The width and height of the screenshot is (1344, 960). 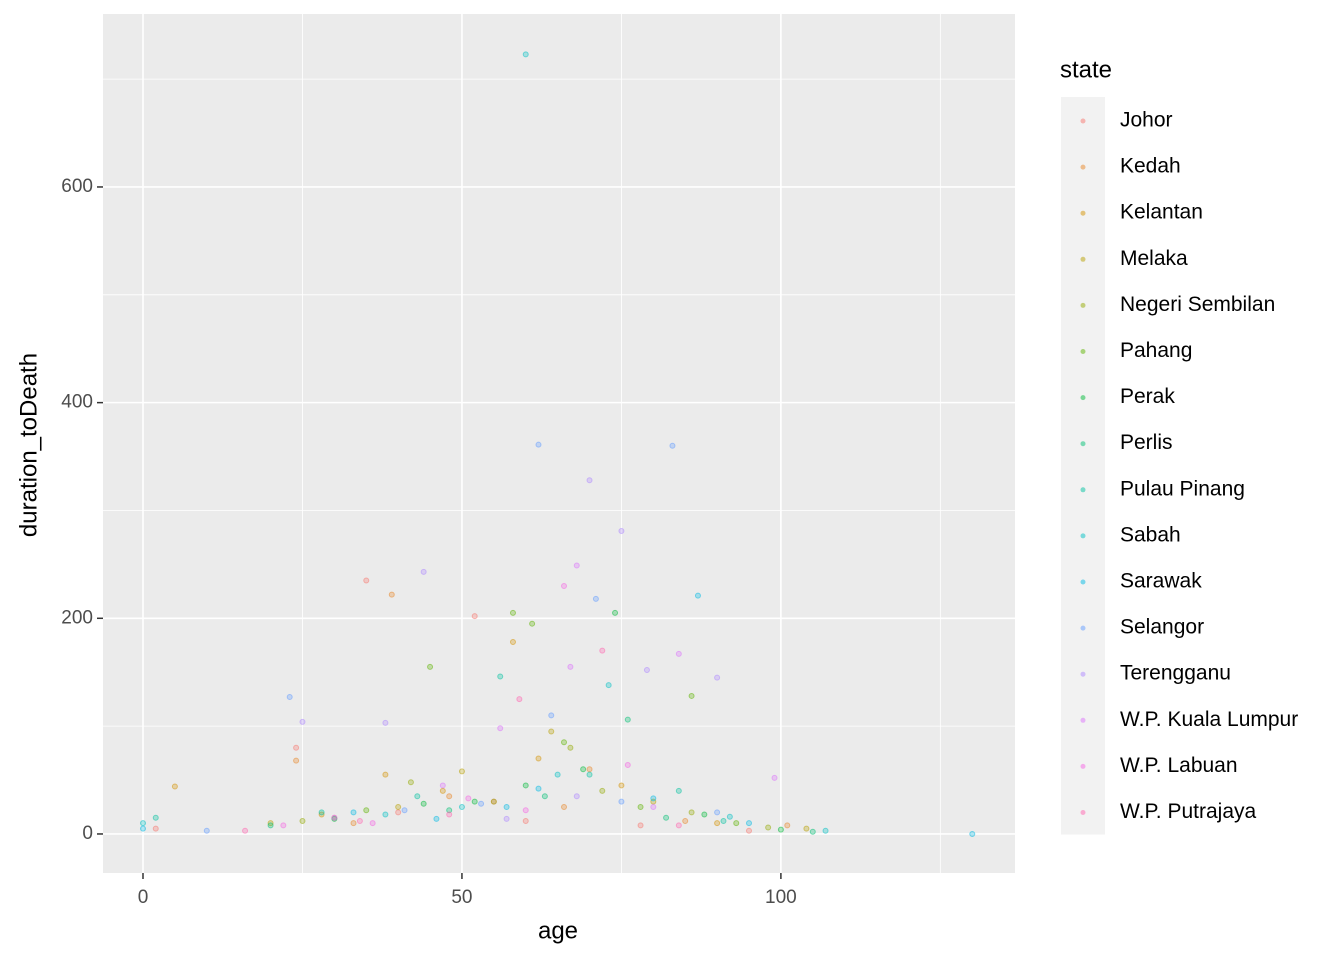 What do you see at coordinates (781, 897) in the screenshot?
I see `x-tick-label: 100` at bounding box center [781, 897].